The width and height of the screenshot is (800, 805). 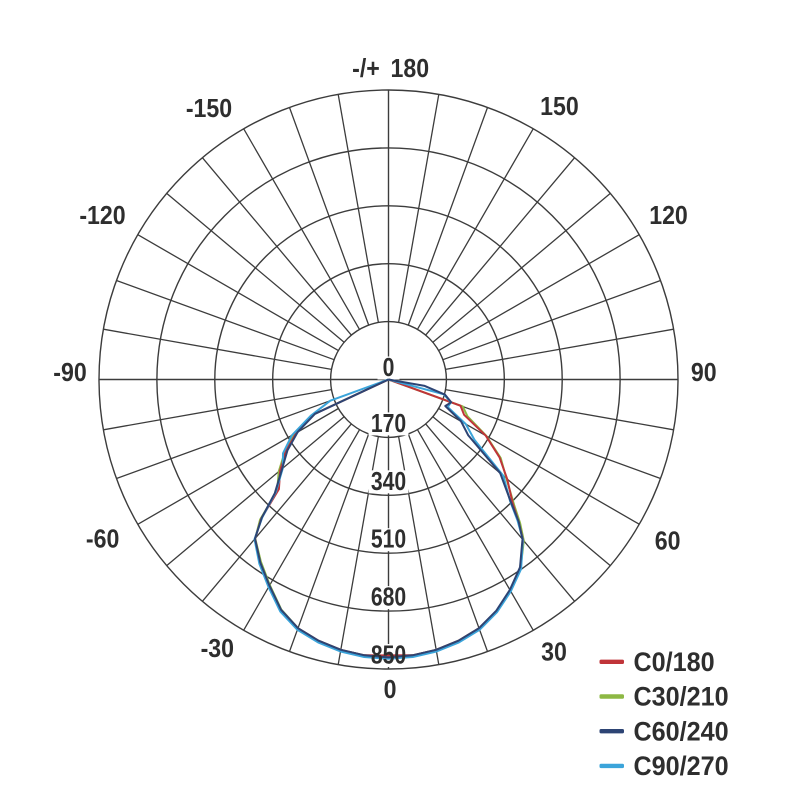 I want to click on svg-text: 180, so click(x=409, y=69).